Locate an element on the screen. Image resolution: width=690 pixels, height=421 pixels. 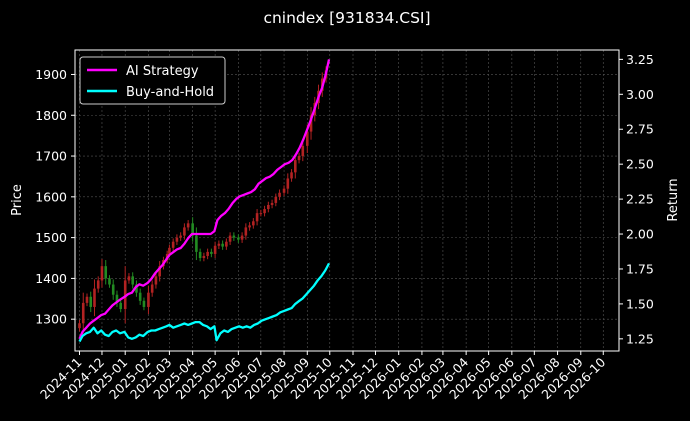
return-axis: 1.25 1.50 1.75 2.00 2.25 2.50 2.75 3.00 3.25 is located at coordinates (636, 199).